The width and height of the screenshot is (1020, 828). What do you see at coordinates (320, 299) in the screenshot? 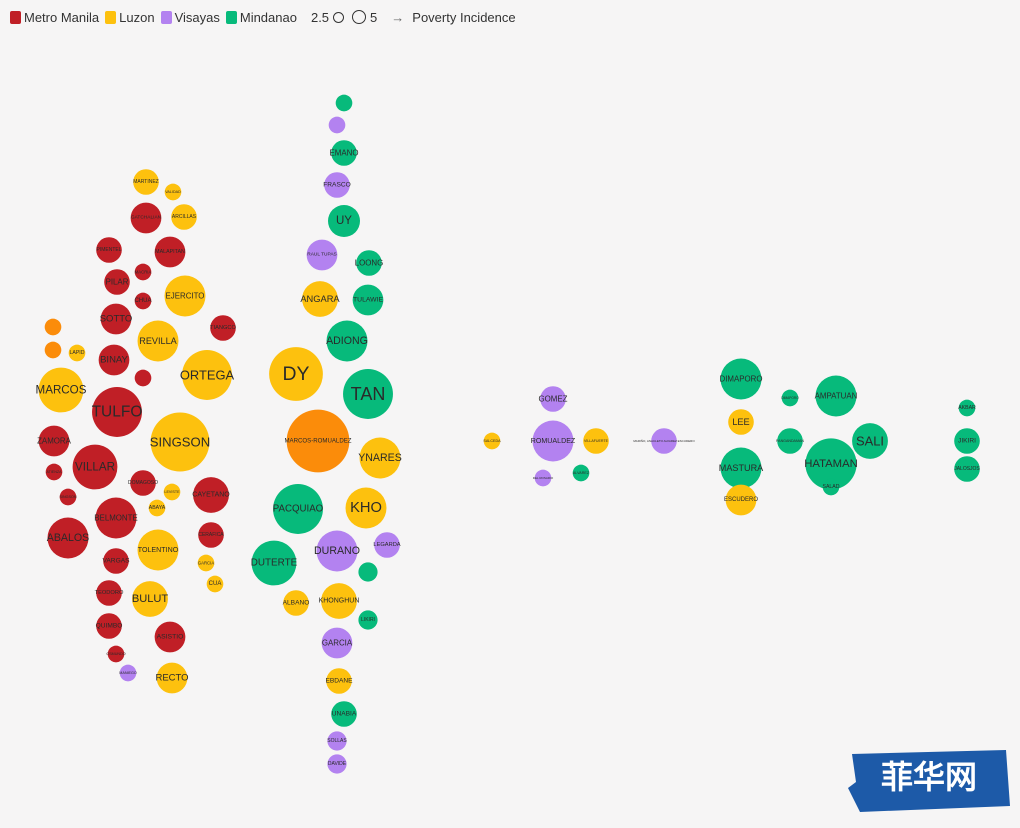
I see `bubble-angara: ANGARA` at bounding box center [320, 299].